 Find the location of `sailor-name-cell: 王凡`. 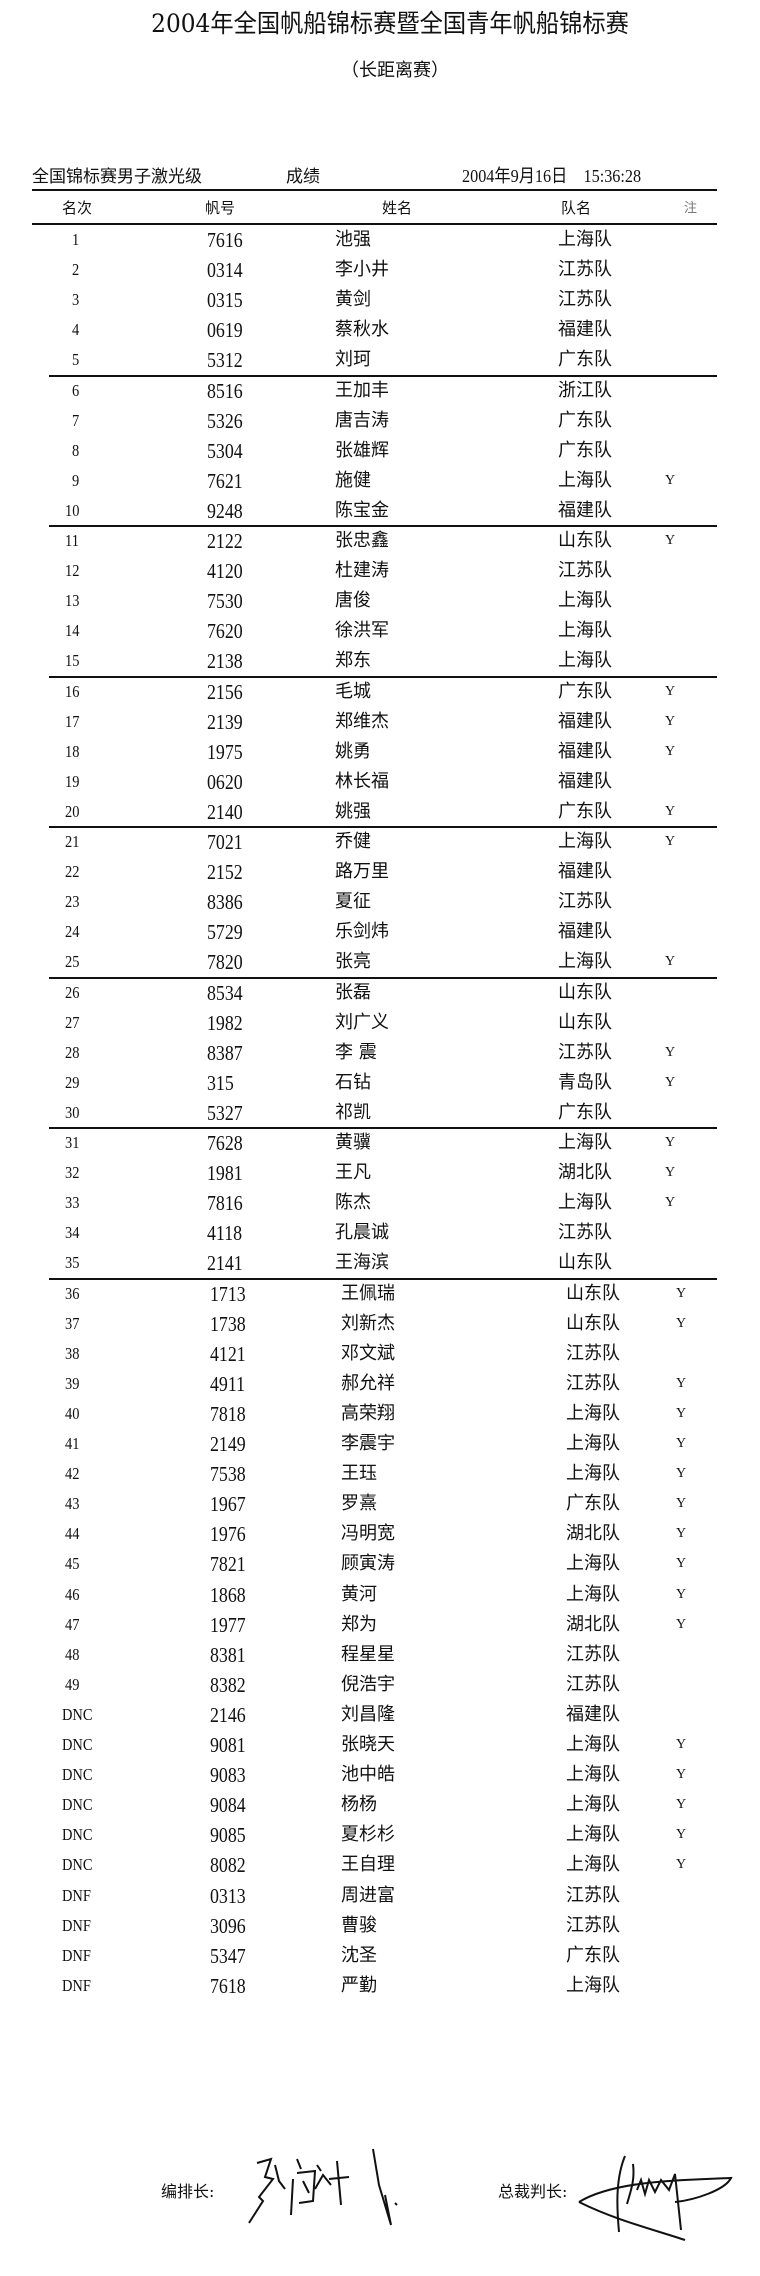

sailor-name-cell: 王凡 is located at coordinates (353, 1173).